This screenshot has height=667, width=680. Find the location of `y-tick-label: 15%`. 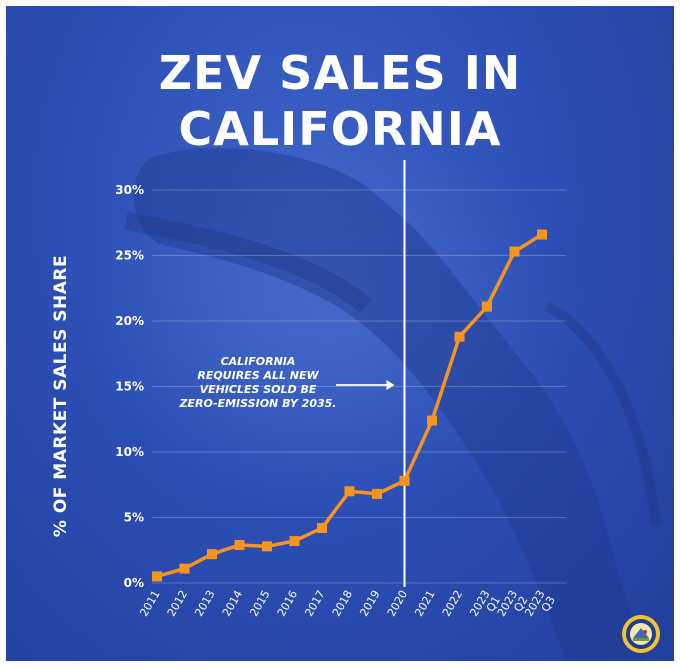

y-tick-label: 15% is located at coordinates (129, 387).